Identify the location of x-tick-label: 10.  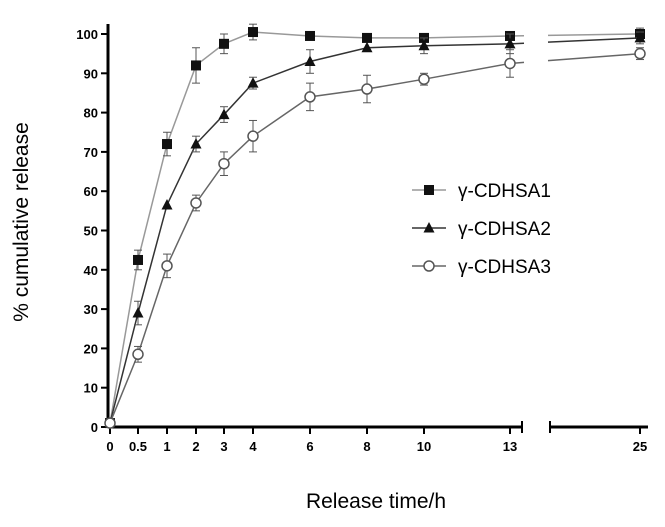
(424, 446).